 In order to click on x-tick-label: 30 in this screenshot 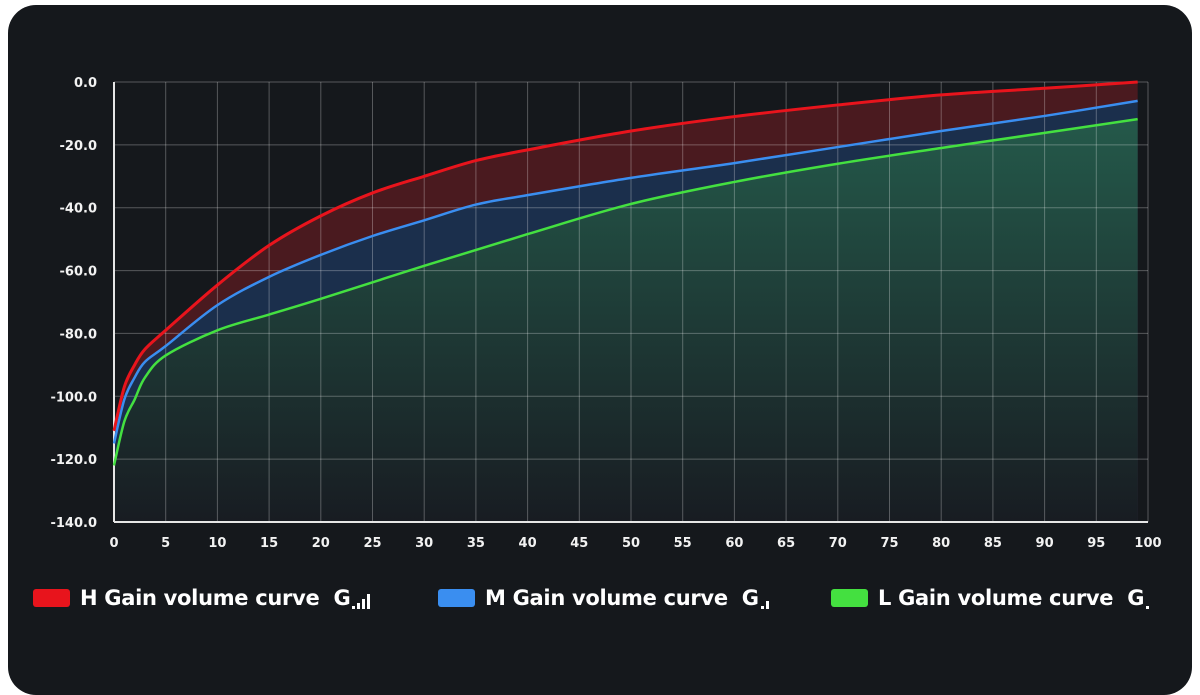, I will do `click(424, 543)`.